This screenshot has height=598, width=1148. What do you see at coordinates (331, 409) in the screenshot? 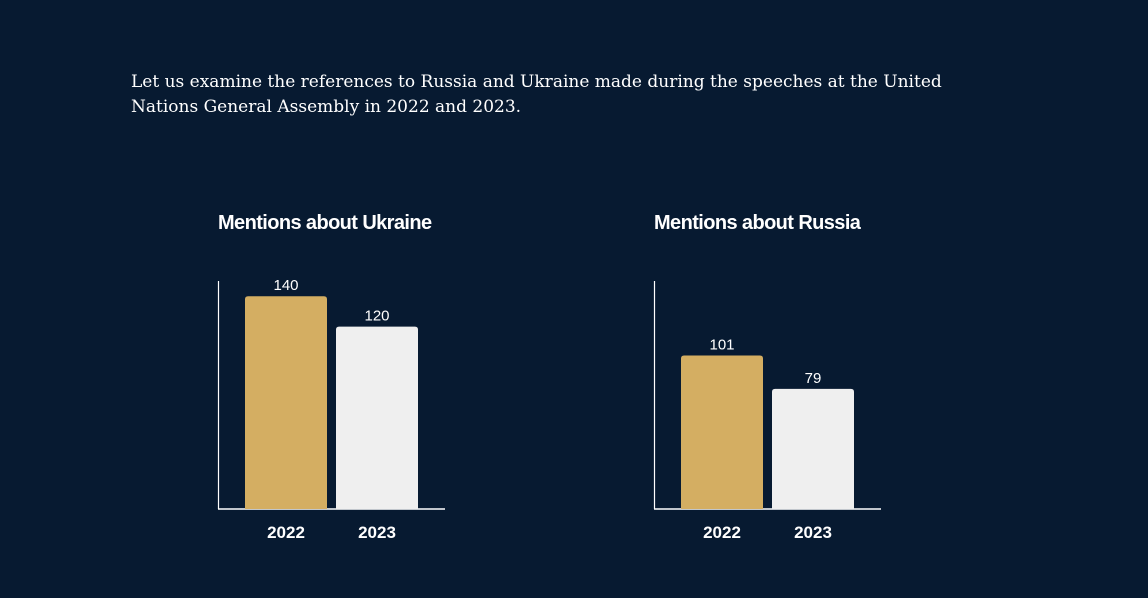
I see `chart-plot: 140 2022 120 2023` at bounding box center [331, 409].